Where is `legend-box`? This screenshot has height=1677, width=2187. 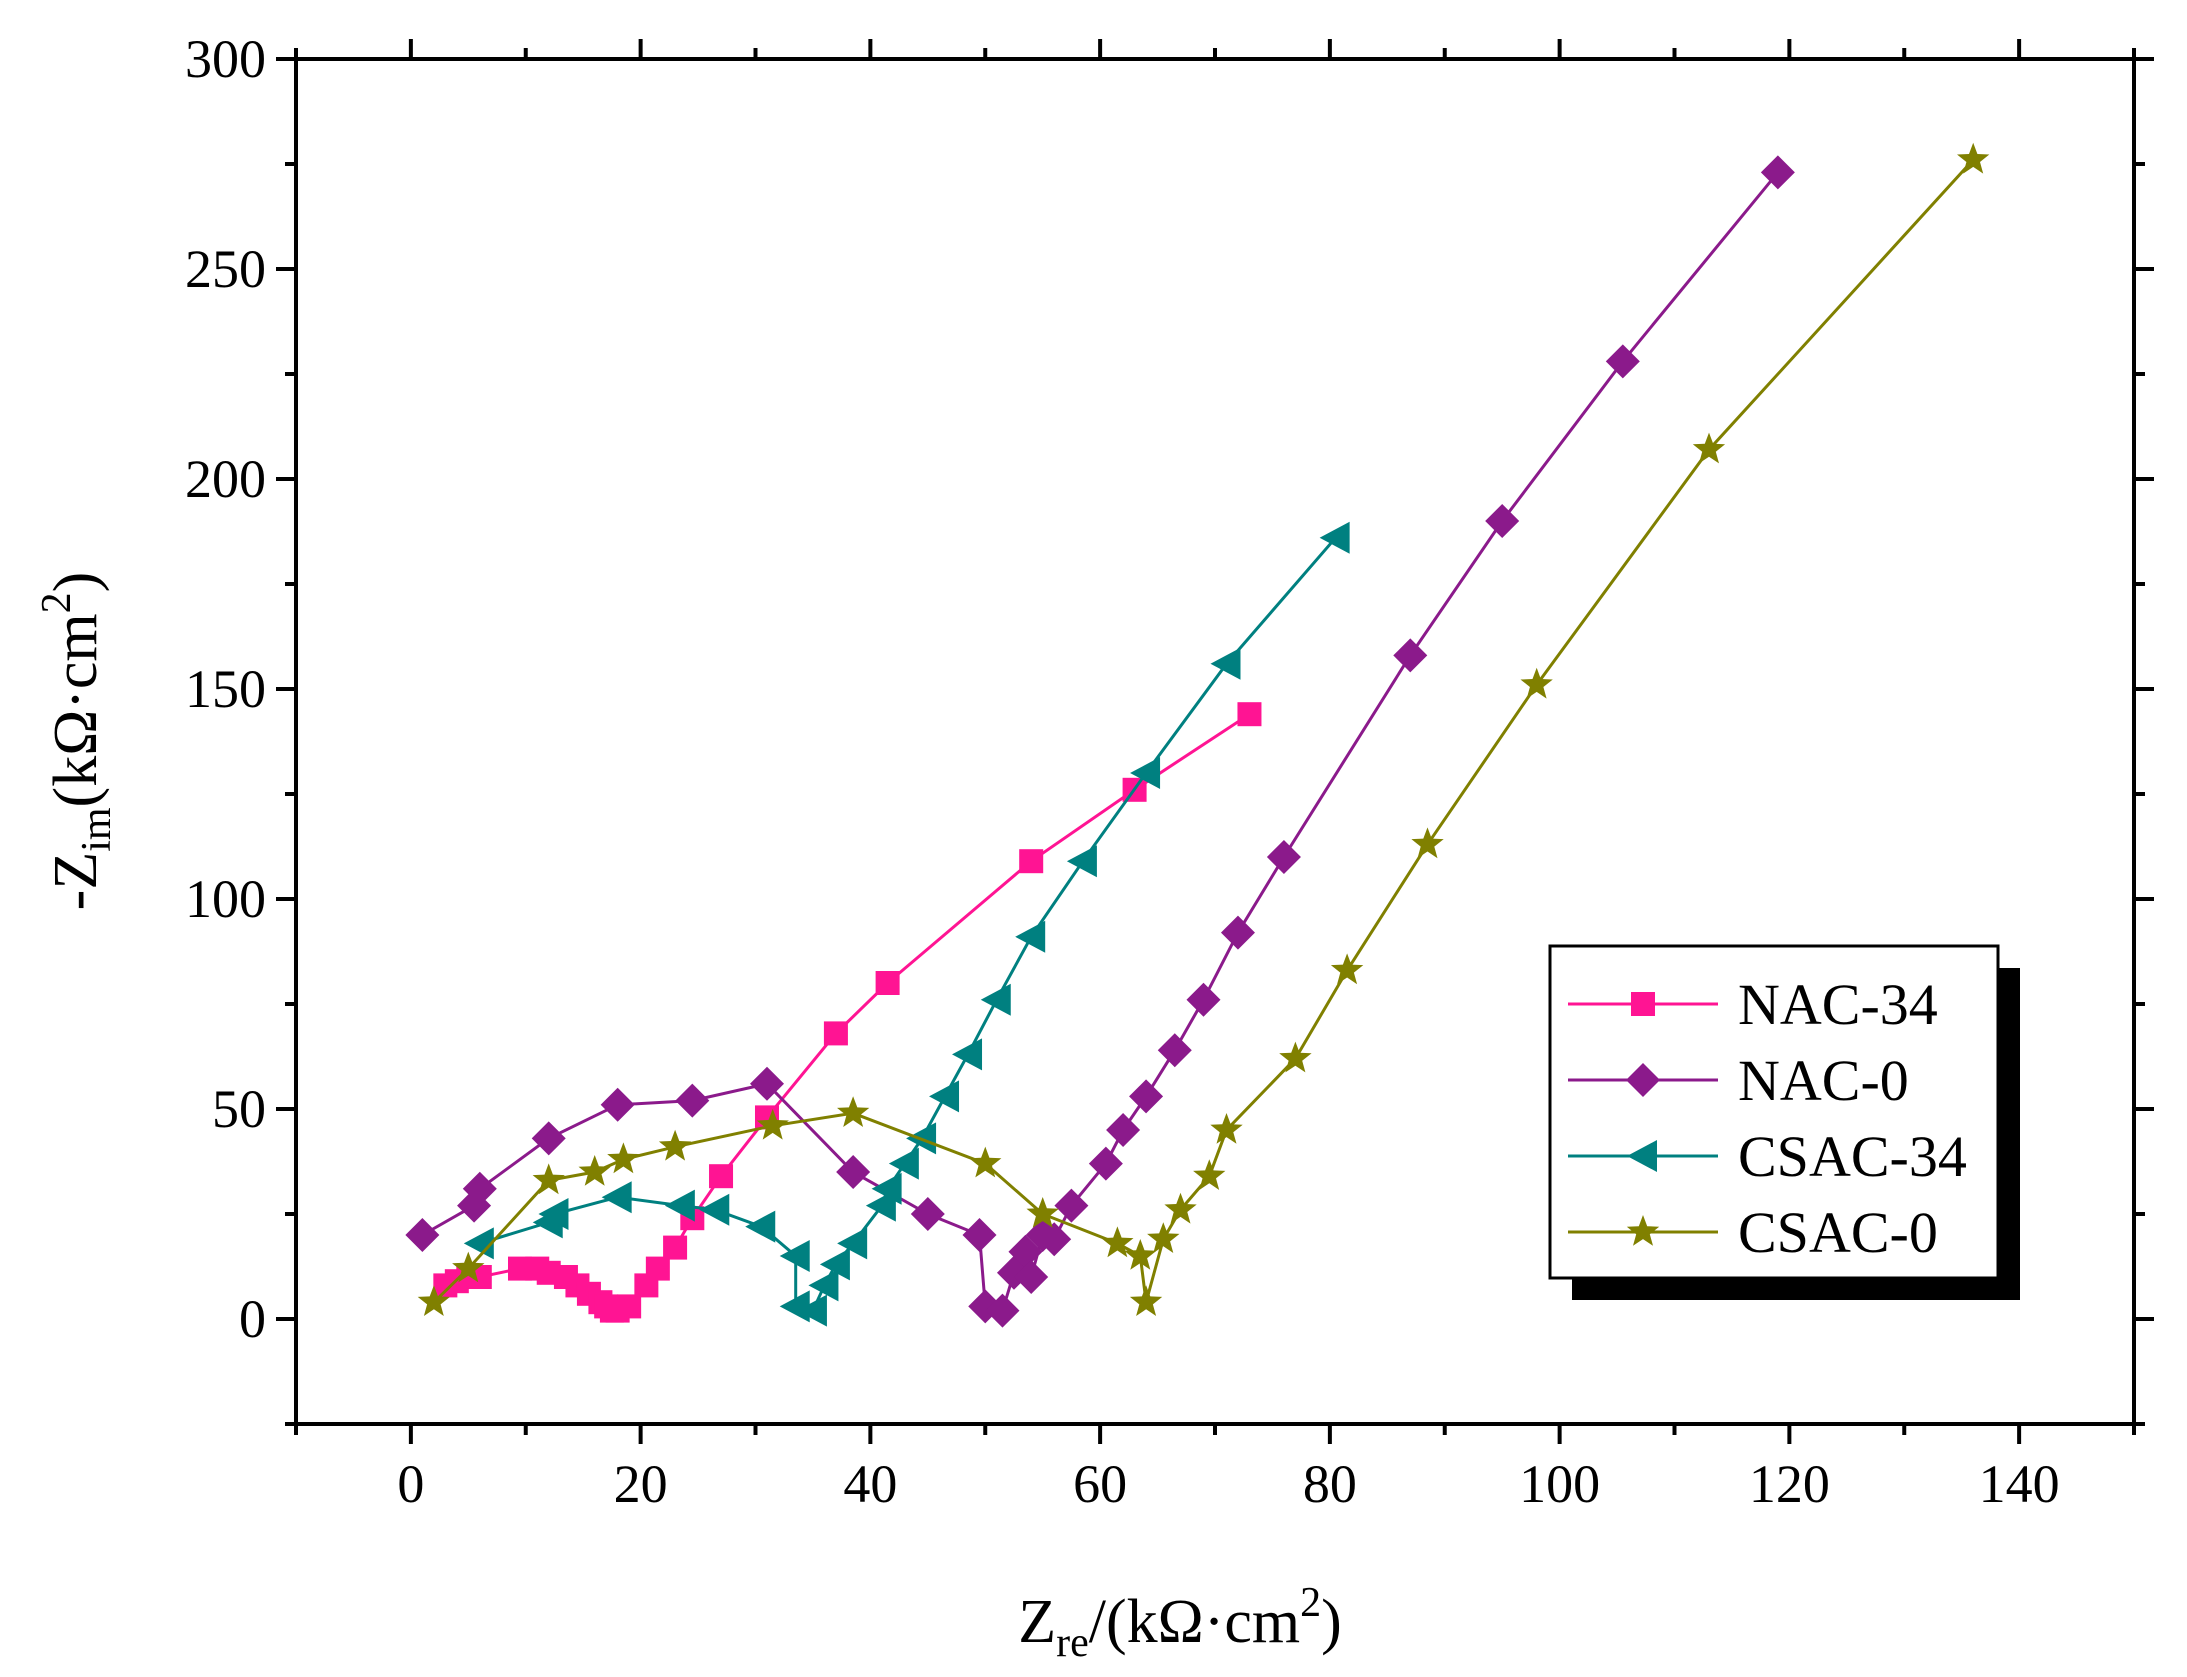 legend-box is located at coordinates (1774, 1112).